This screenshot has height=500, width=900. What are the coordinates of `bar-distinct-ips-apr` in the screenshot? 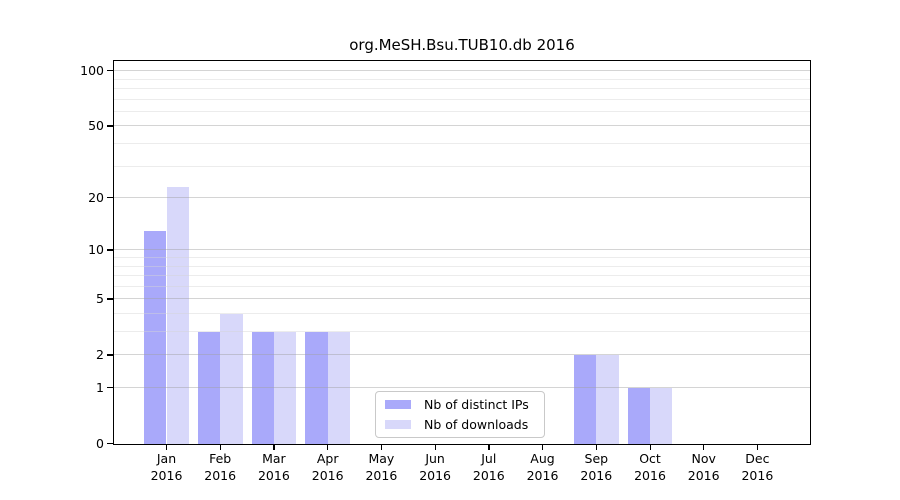 It's located at (316, 388).